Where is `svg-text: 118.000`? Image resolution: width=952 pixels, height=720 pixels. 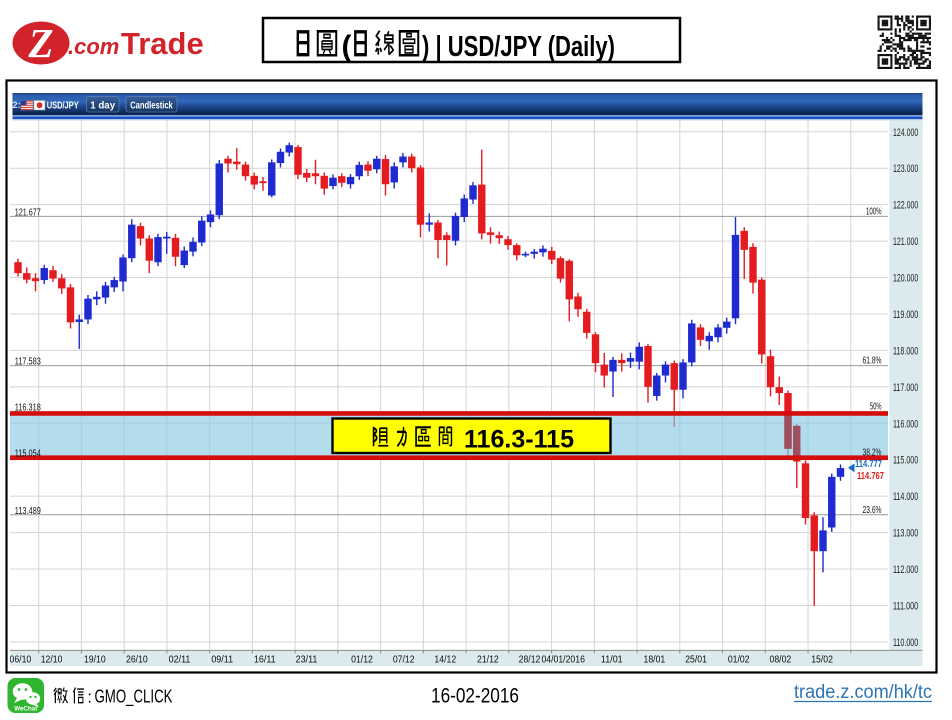 svg-text: 118.000 is located at coordinates (905, 351).